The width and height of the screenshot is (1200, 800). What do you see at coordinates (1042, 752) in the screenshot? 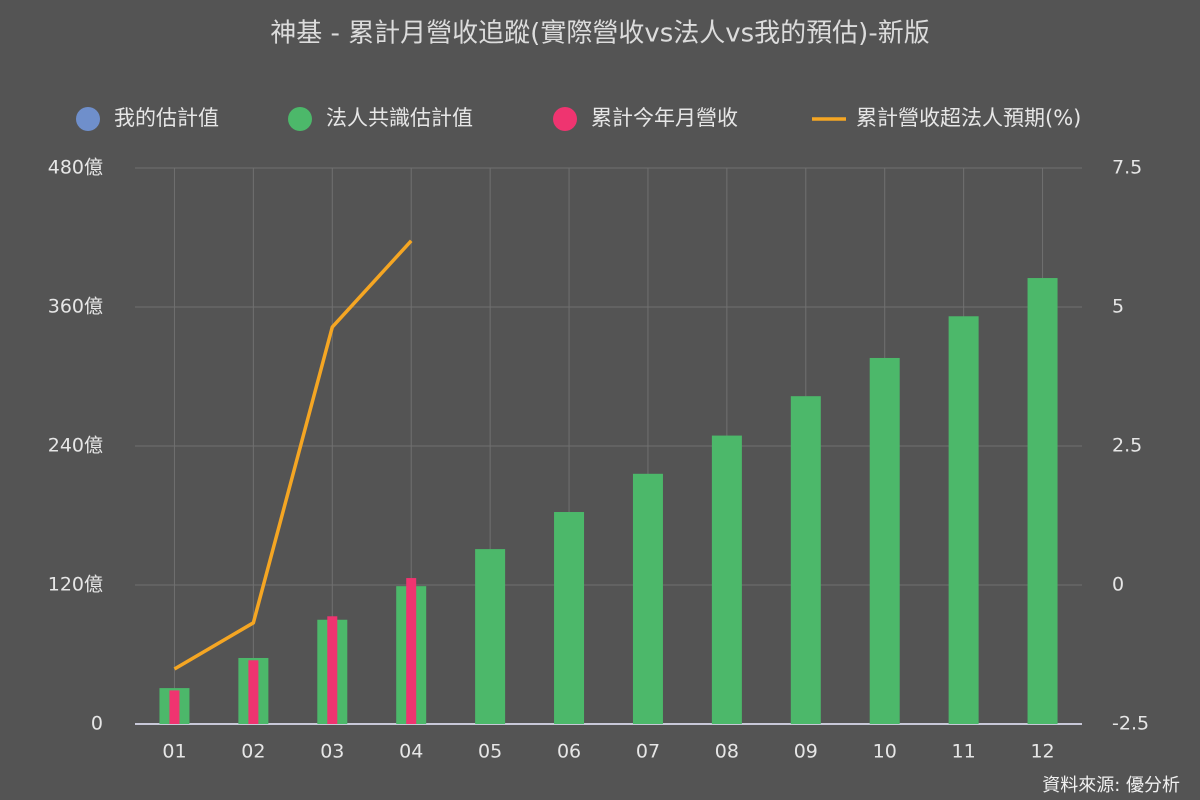
I see `x-tick-label: 12` at bounding box center [1042, 752].